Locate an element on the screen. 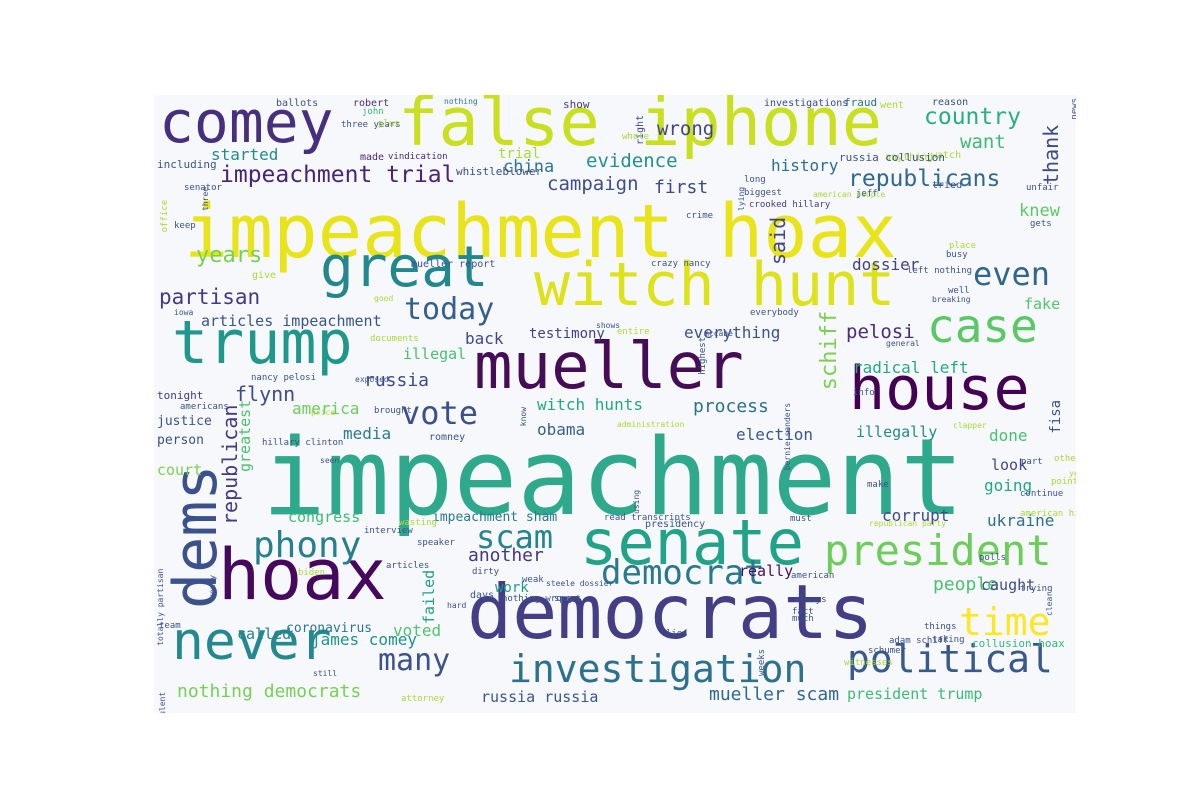  cloud-word-collusion-hoax: collusion hoax is located at coordinates (1018, 643).